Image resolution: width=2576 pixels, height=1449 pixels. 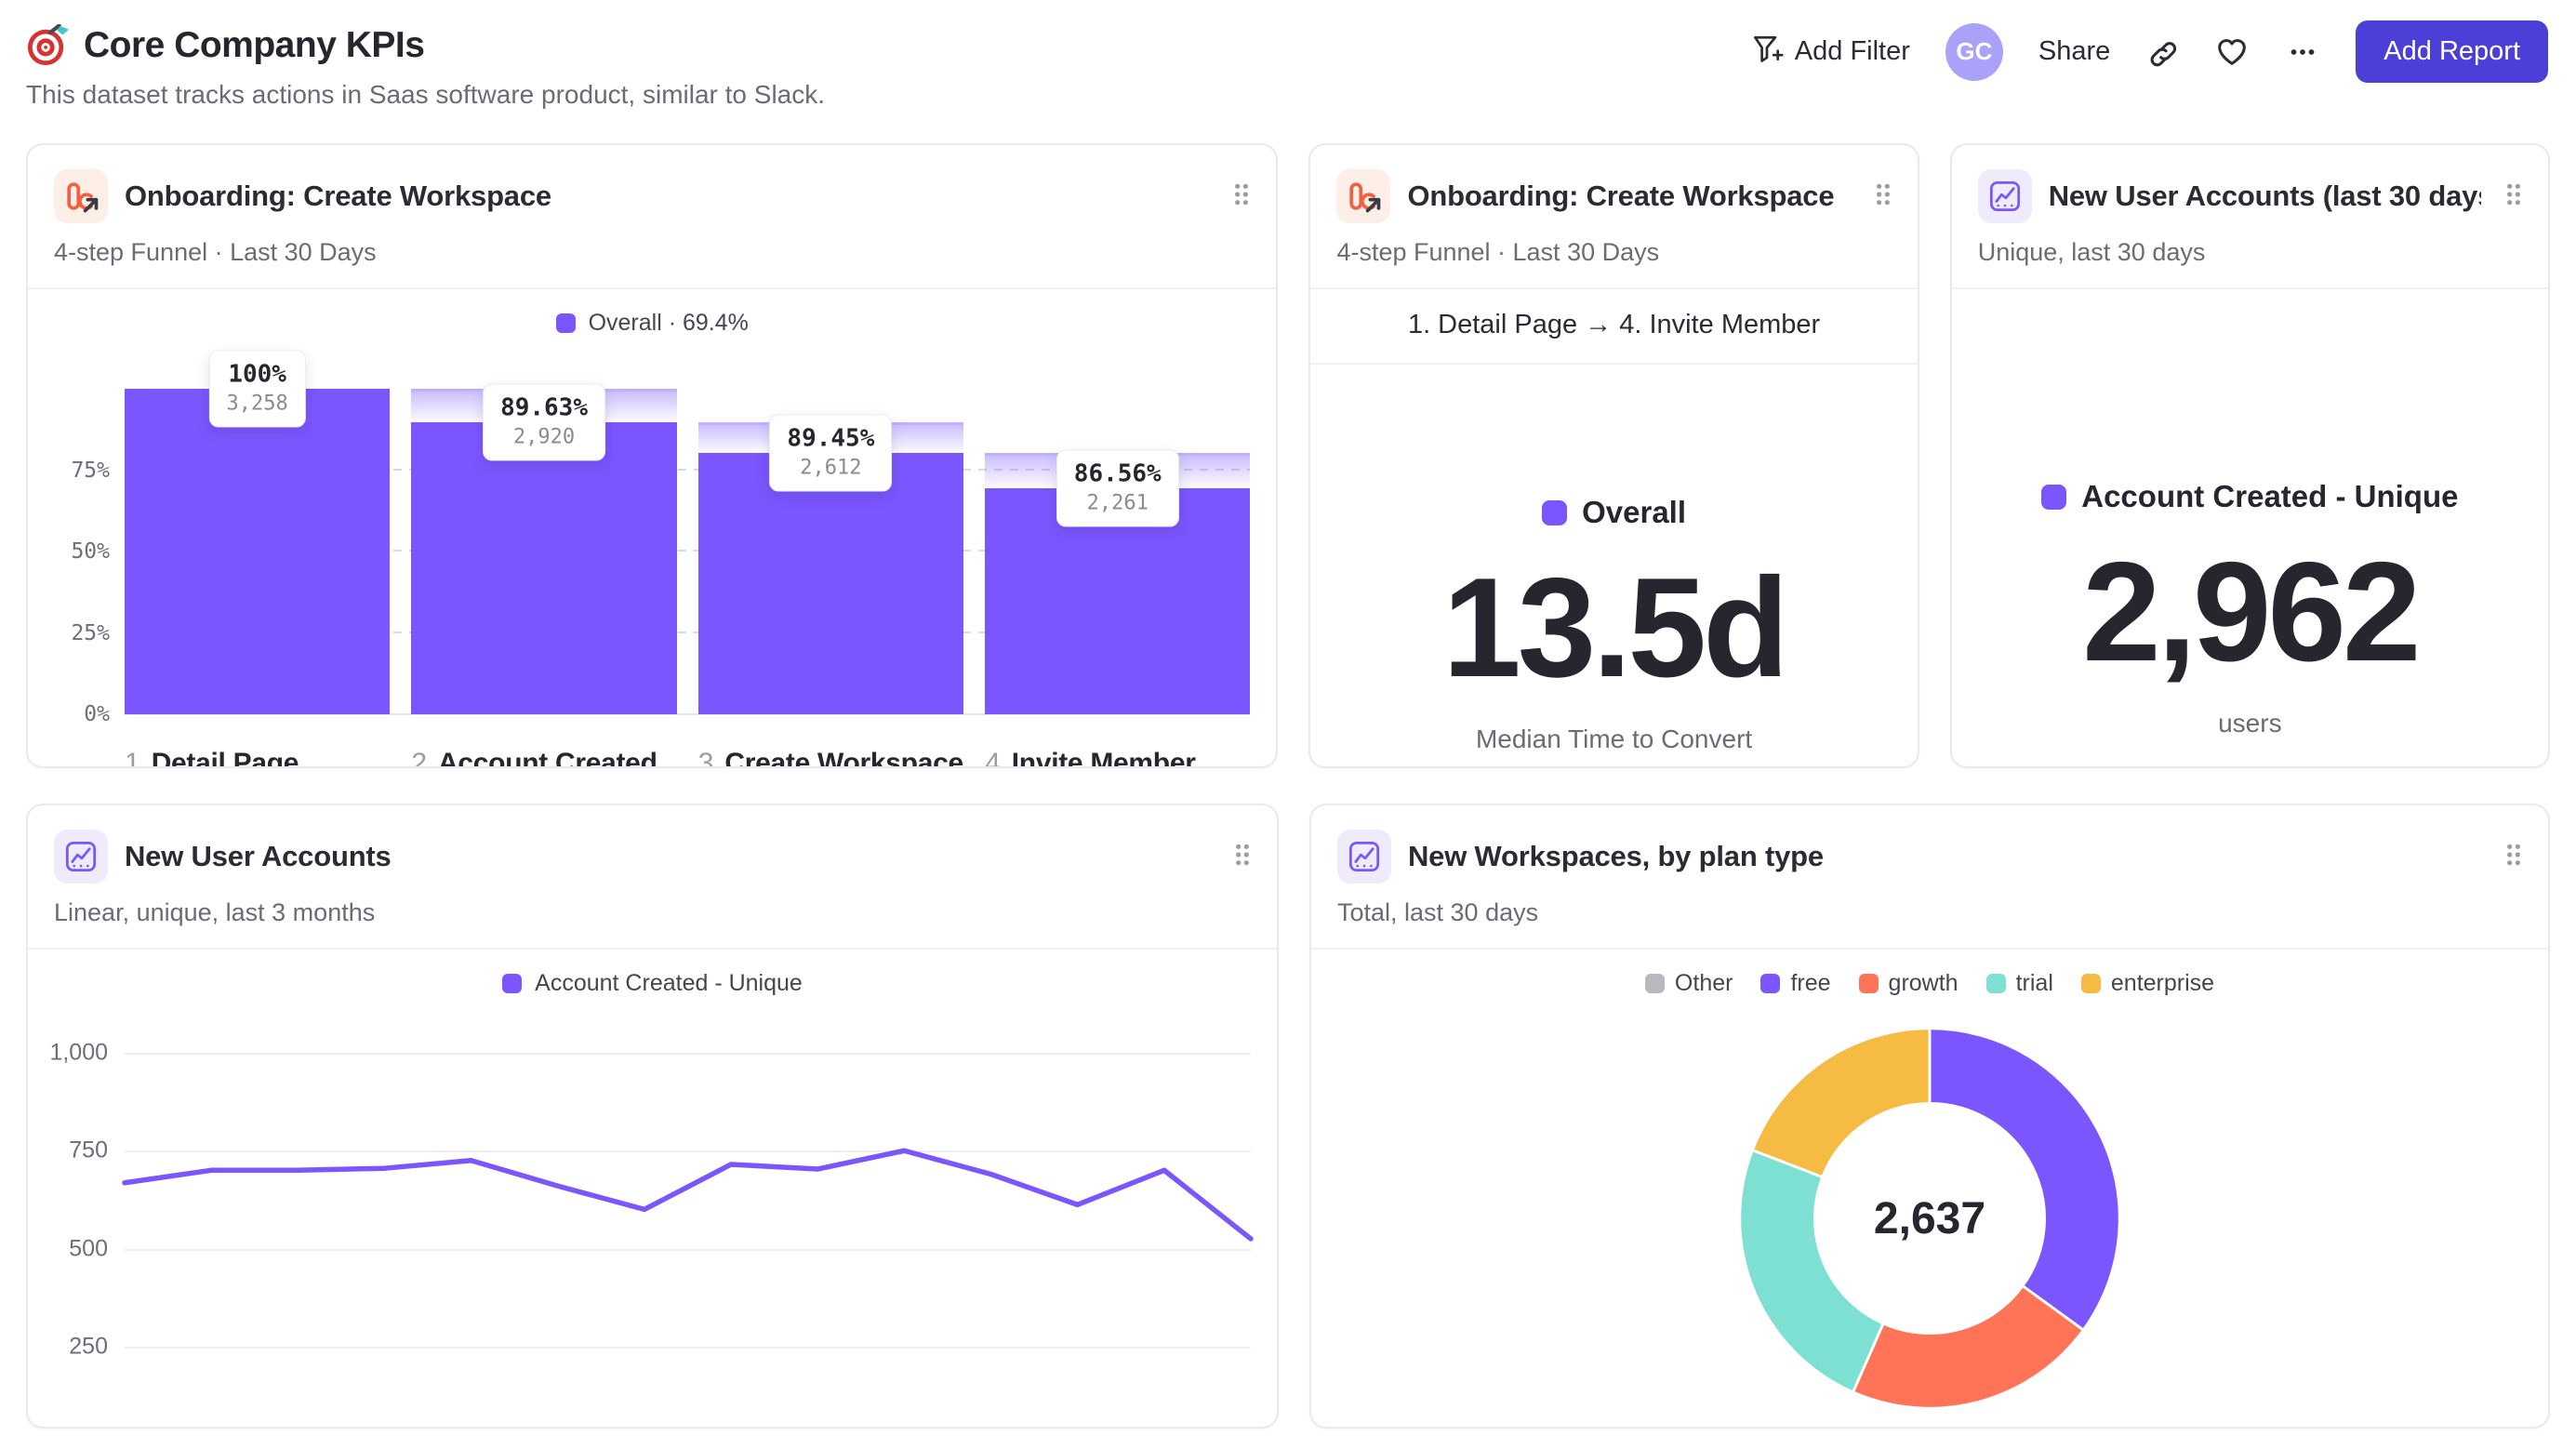 What do you see at coordinates (2250, 723) in the screenshot?
I see `metric-caption: users` at bounding box center [2250, 723].